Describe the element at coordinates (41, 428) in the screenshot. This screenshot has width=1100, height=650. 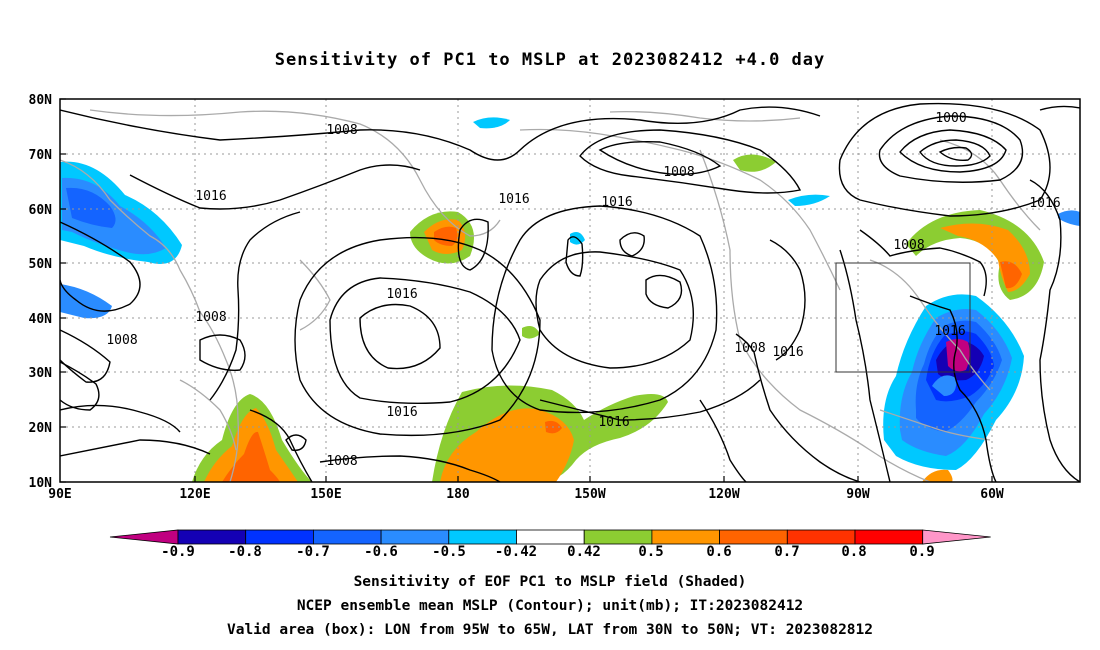
I see `lat-label: 20N` at that location.